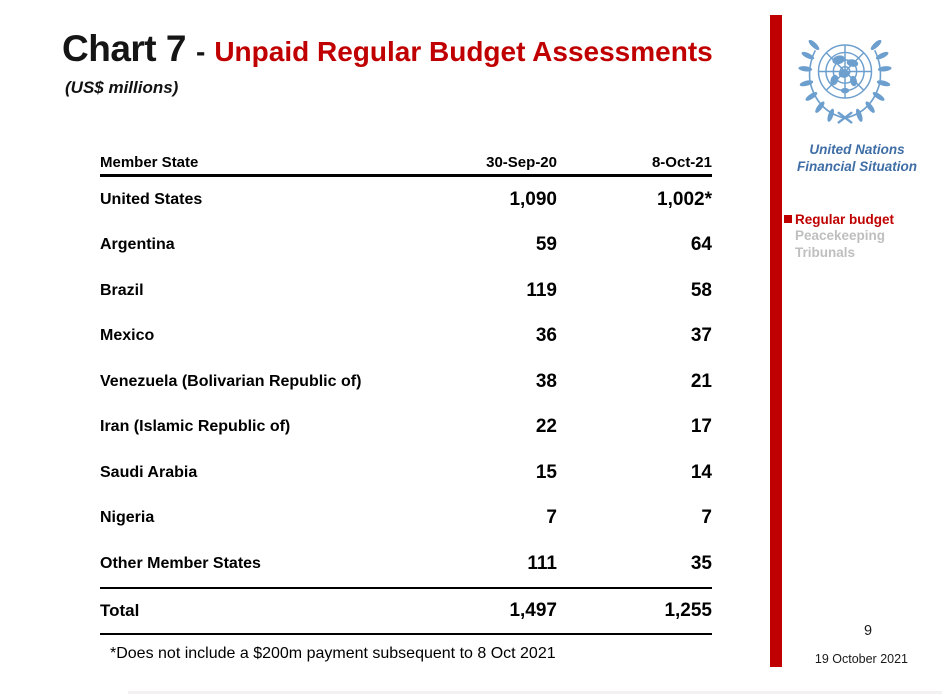  Describe the element at coordinates (681, 162) in the screenshot. I see `column-header-8-oct-21: 8-Oct-21` at that location.